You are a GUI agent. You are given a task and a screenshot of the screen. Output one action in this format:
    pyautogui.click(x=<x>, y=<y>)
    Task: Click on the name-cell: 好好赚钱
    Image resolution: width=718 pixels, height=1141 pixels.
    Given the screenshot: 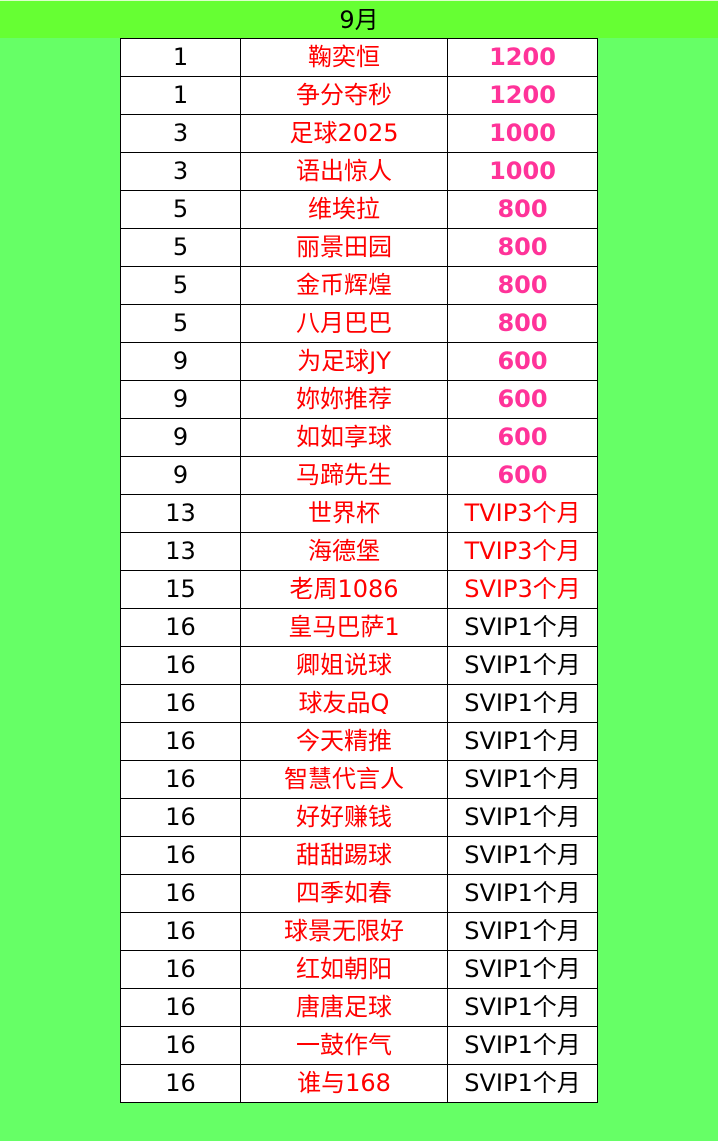 What is the action you would take?
    pyautogui.click(x=344, y=817)
    